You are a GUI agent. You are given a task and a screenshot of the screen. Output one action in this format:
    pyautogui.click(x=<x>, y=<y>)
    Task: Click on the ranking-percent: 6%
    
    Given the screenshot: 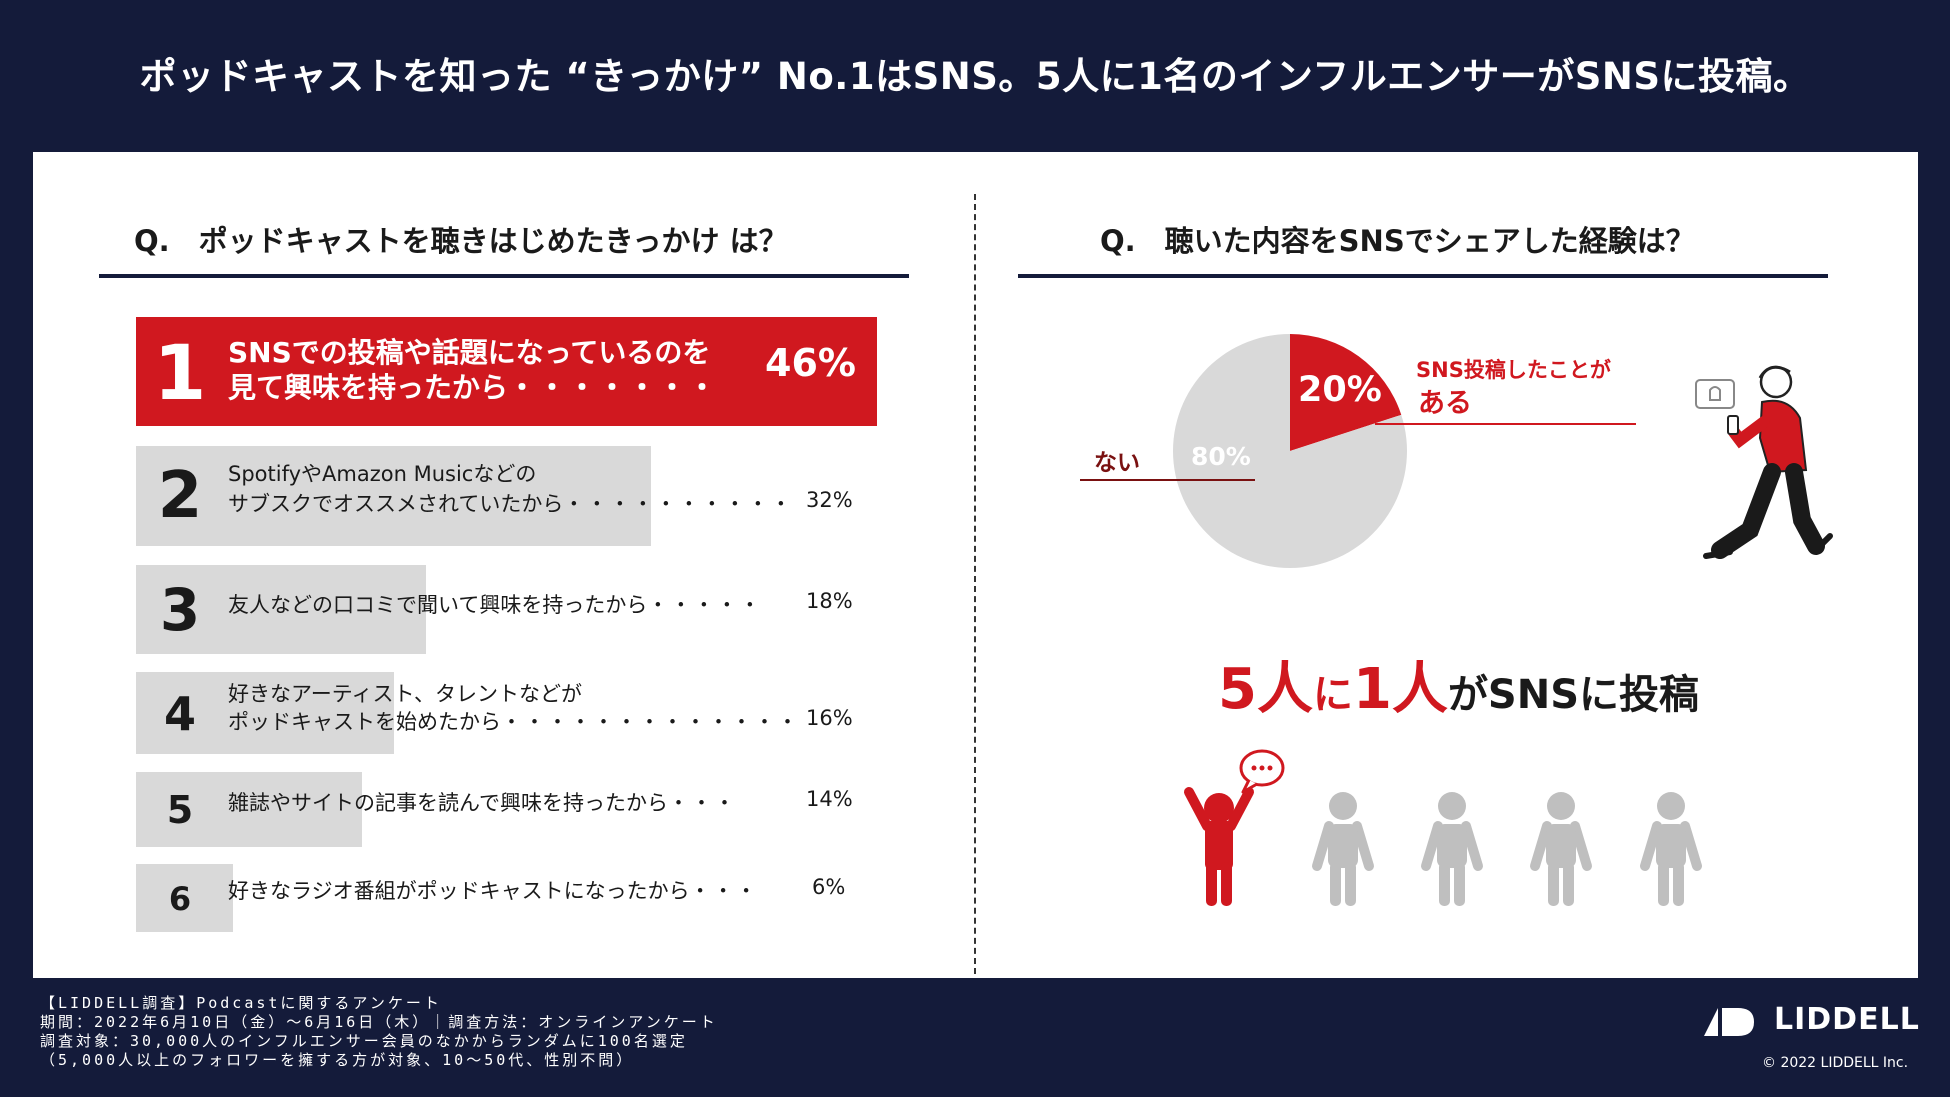 What is the action you would take?
    pyautogui.click(x=829, y=887)
    